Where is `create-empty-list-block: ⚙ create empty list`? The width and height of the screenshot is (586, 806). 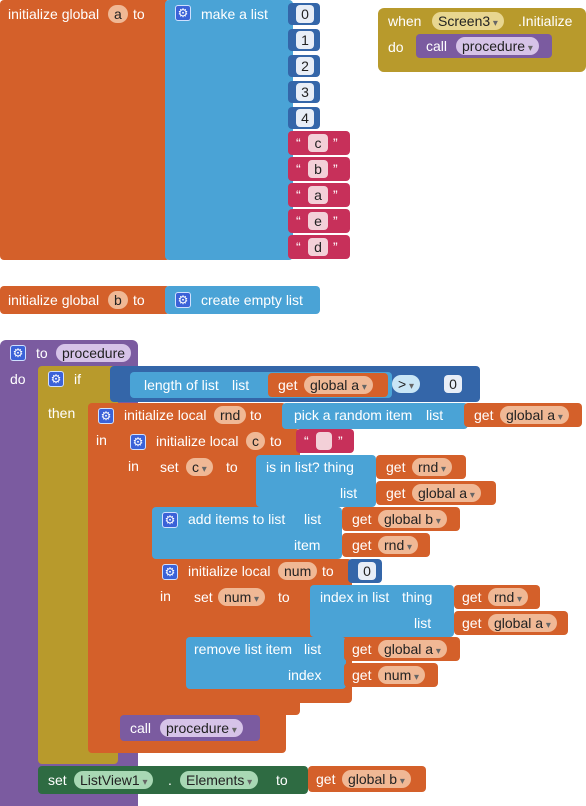 create-empty-list-block: ⚙ create empty list is located at coordinates (242, 300).